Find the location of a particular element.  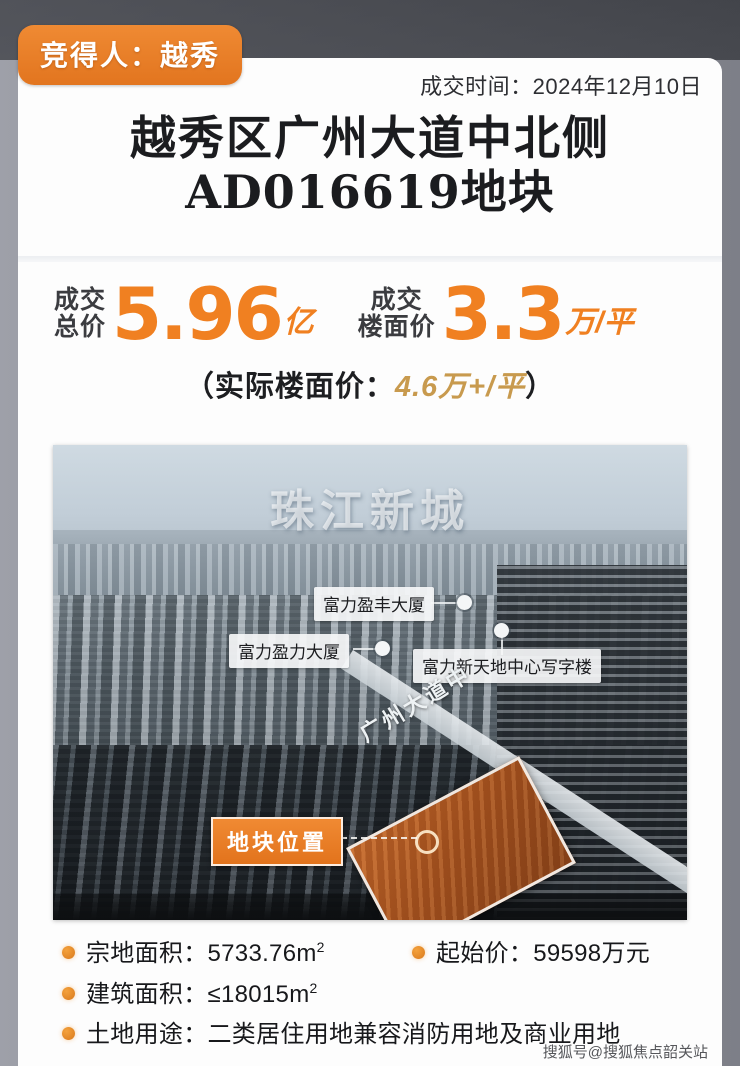

section-divider is located at coordinates (370, 259).